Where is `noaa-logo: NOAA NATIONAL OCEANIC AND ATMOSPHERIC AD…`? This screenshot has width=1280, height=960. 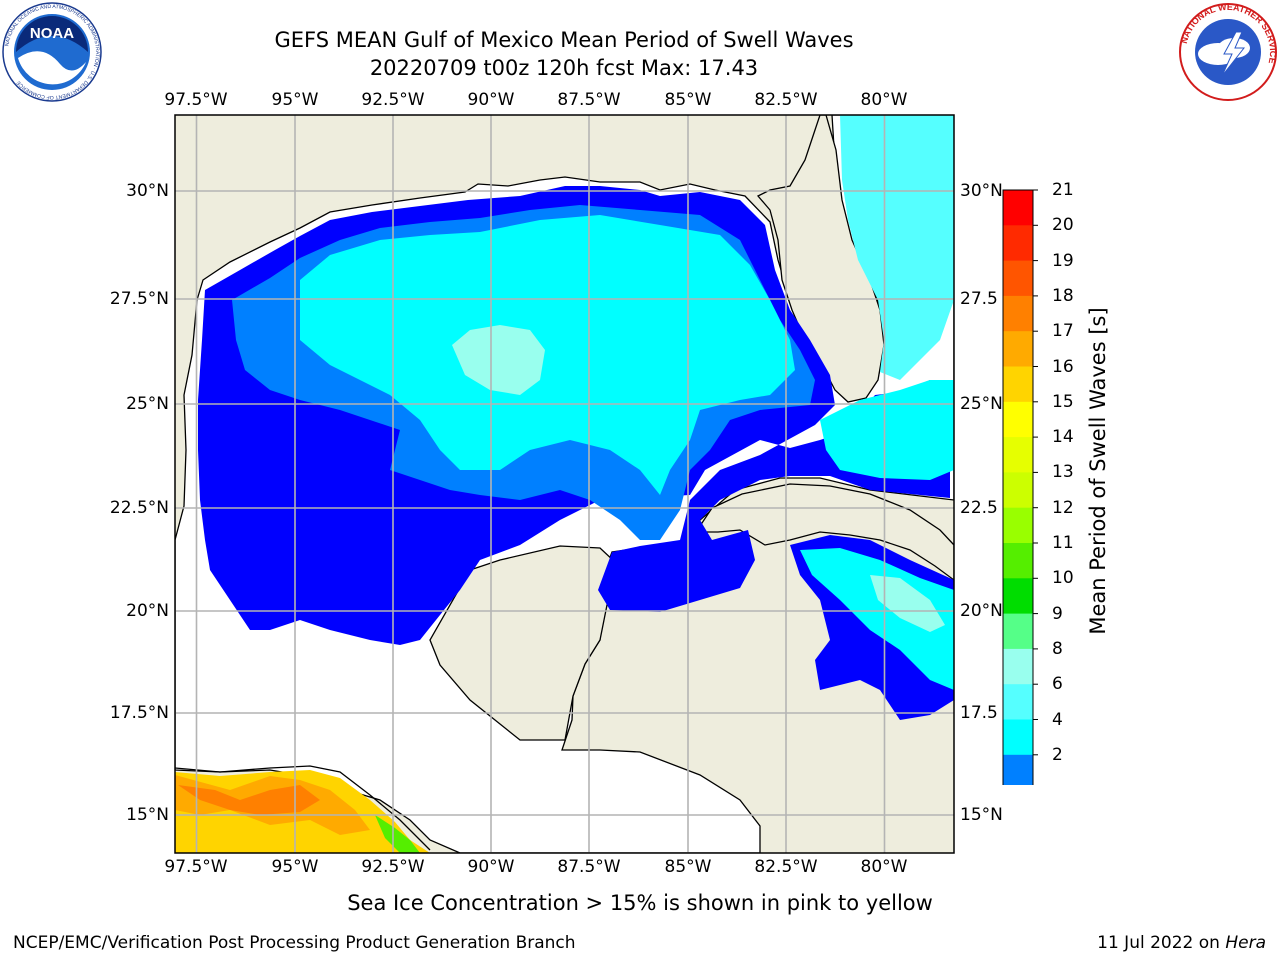 noaa-logo: NOAA NATIONAL OCEANIC AND ATMOSPHERIC AD… is located at coordinates (52, 52).